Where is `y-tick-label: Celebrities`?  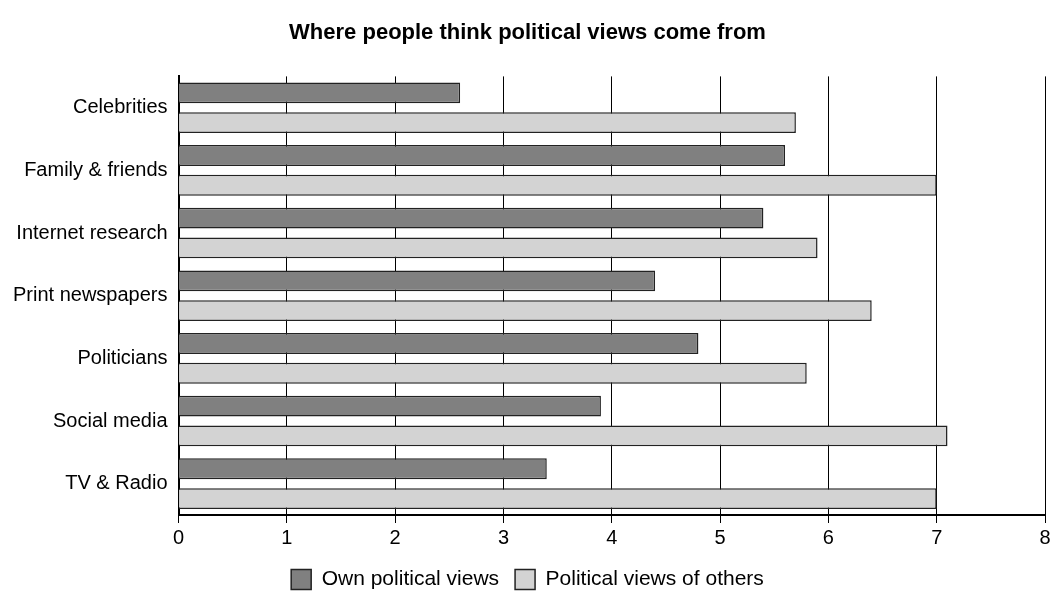 y-tick-label: Celebrities is located at coordinates (120, 106).